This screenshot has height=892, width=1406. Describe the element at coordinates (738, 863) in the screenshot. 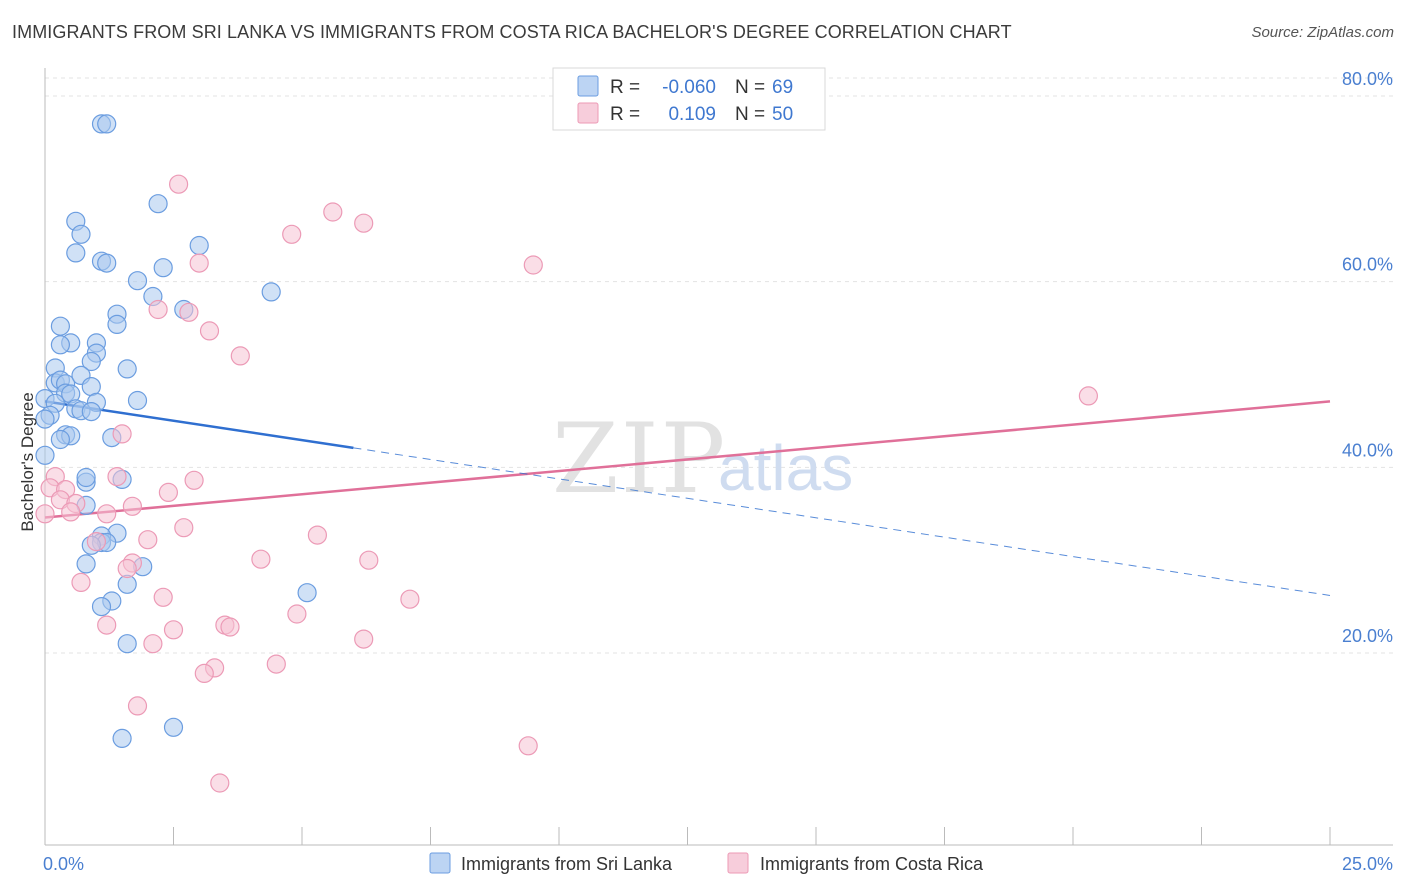

I see `series-swatch-costa-rica` at that location.